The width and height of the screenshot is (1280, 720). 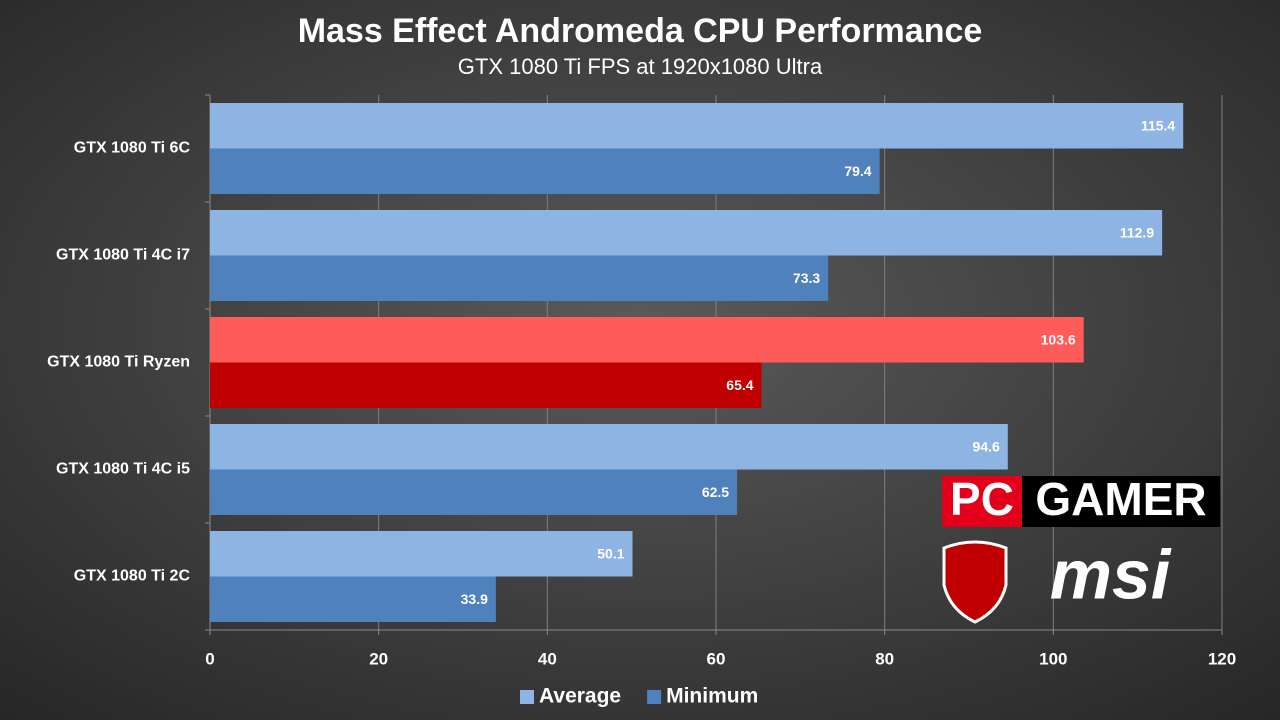 What do you see at coordinates (982, 499) in the screenshot?
I see `logo-text: PC` at bounding box center [982, 499].